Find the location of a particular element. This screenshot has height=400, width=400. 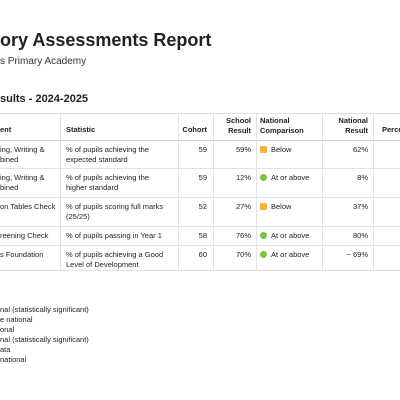

table-cell: reening Check is located at coordinates (24, 235).